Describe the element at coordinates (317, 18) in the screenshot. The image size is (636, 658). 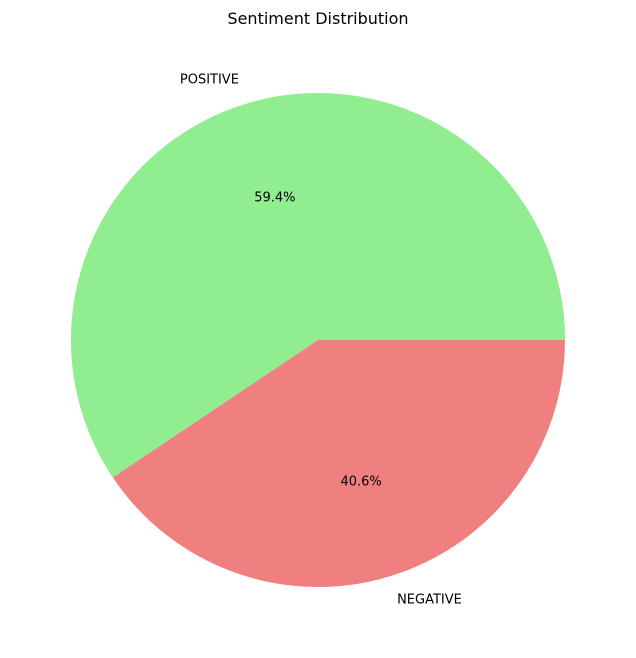
I see `chart-title: Sentiment Distribution` at that location.